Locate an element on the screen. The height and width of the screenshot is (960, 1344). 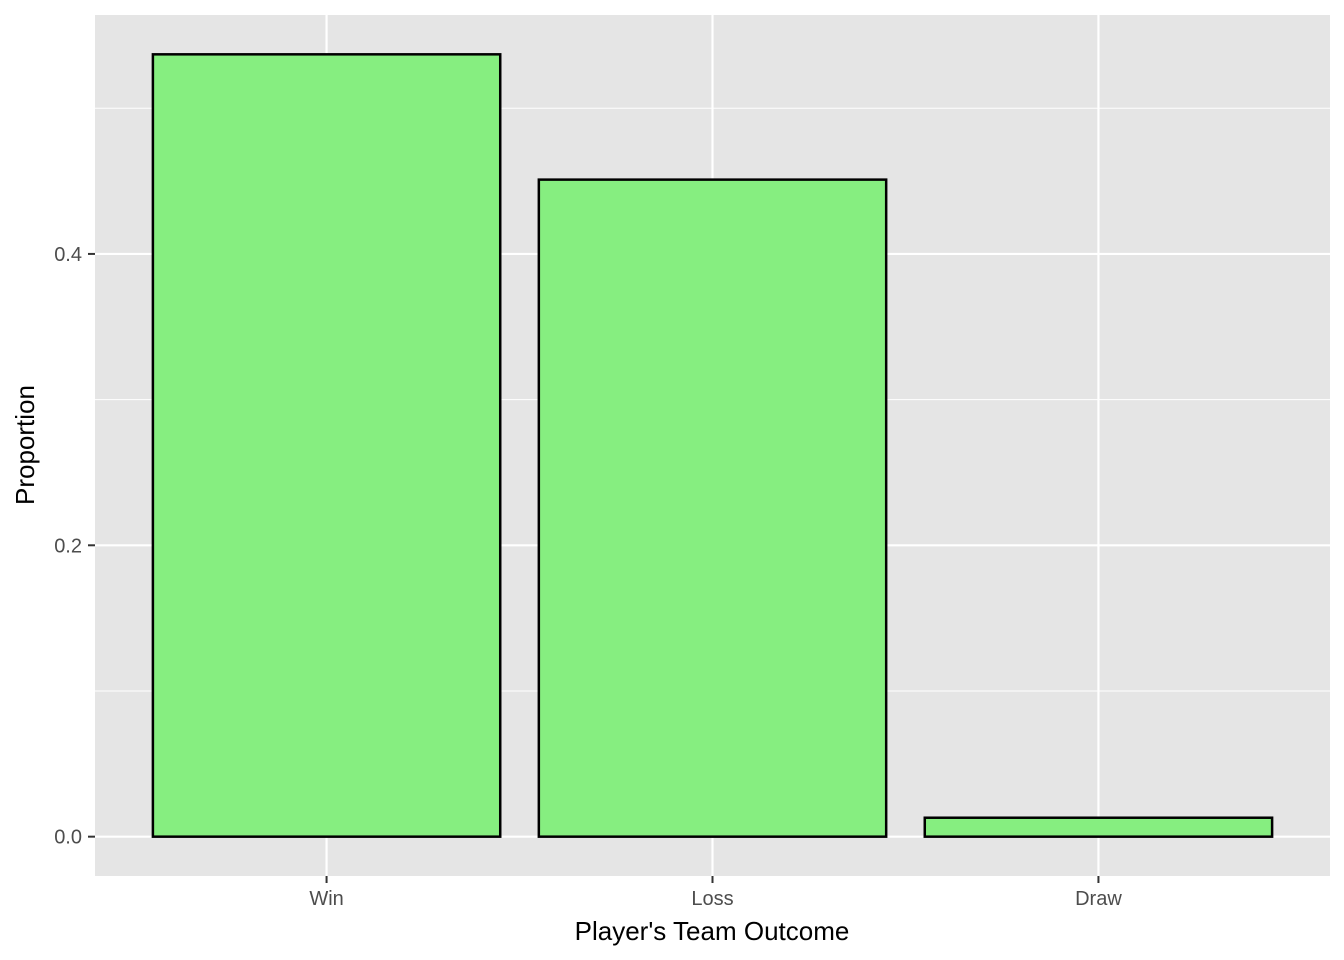
y-tick-label: 0.2 is located at coordinates (68, 546).